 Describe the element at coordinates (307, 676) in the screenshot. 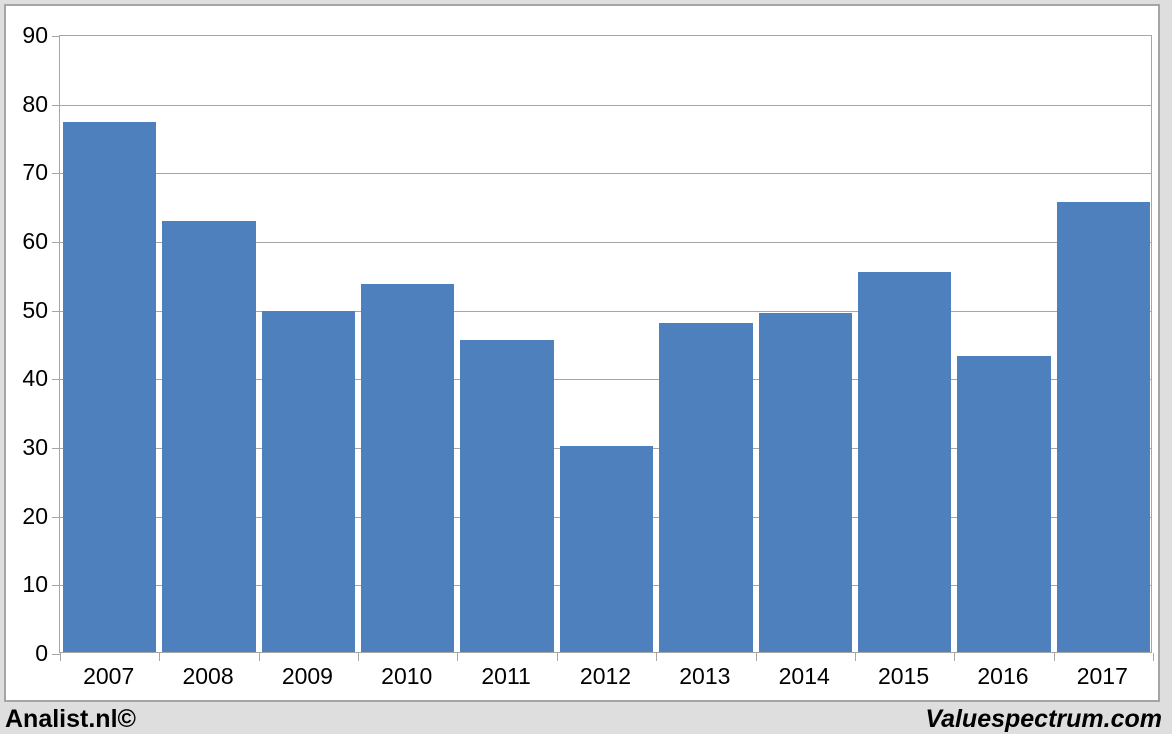

I see `x-axis-label-2009: 2009` at that location.